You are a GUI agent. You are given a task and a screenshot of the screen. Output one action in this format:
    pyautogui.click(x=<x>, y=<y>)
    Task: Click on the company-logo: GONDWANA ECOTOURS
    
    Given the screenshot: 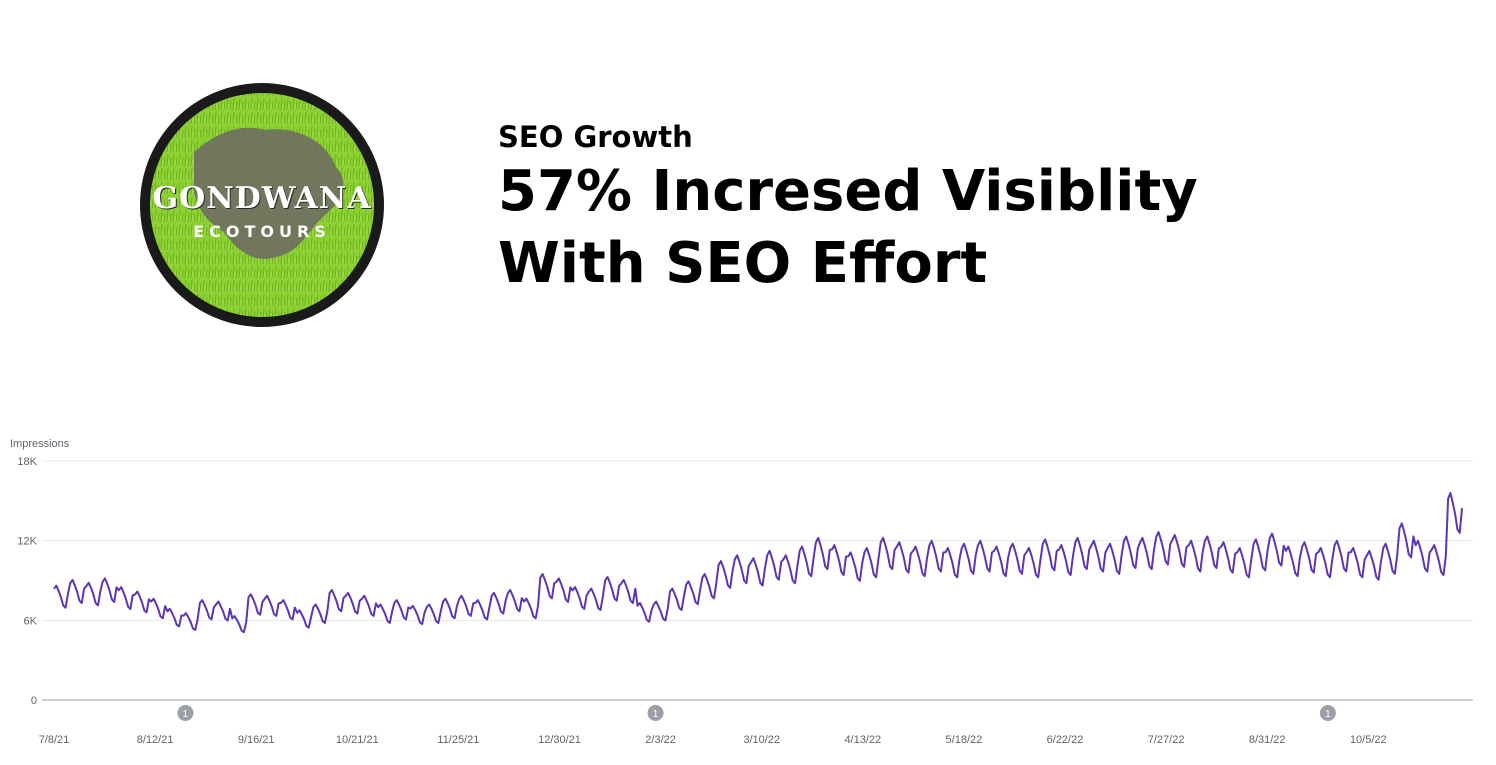 What is the action you would take?
    pyautogui.click(x=262, y=205)
    